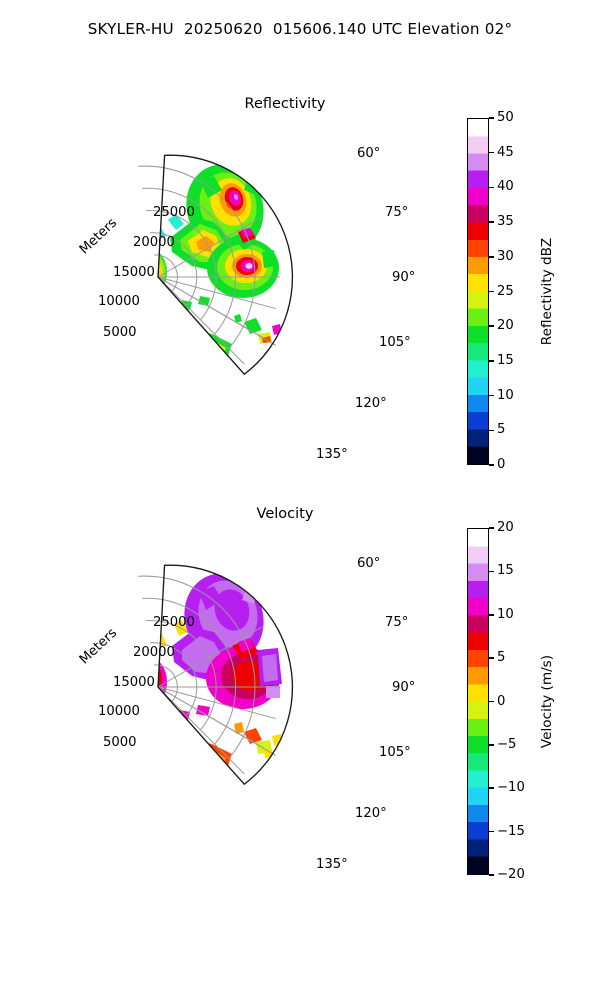  What do you see at coordinates (505, 222) in the screenshot?
I see `colorbar-tick-label: 35` at bounding box center [505, 222].